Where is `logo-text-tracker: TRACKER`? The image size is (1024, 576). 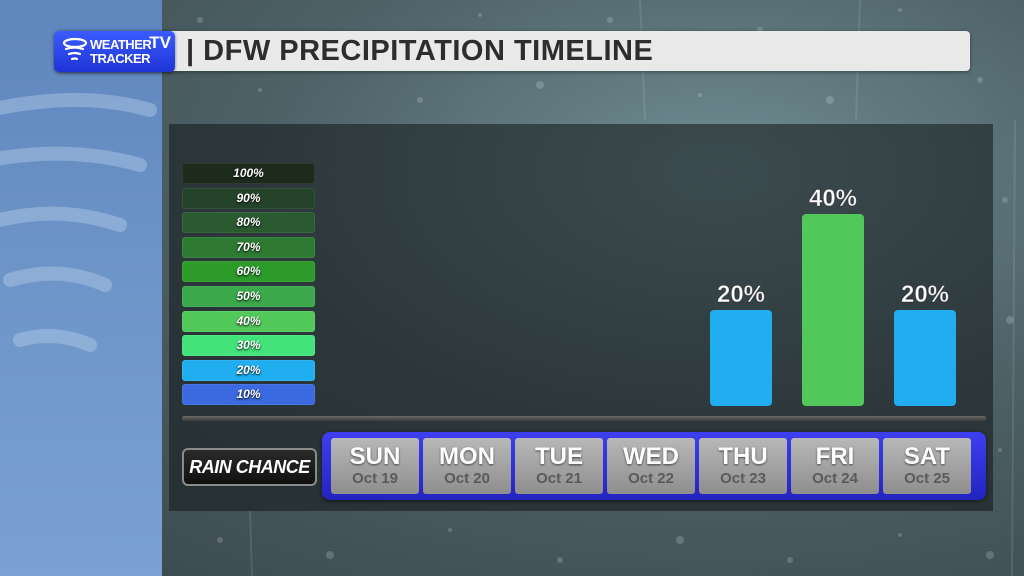
logo-text-tracker: TRACKER is located at coordinates (120, 58).